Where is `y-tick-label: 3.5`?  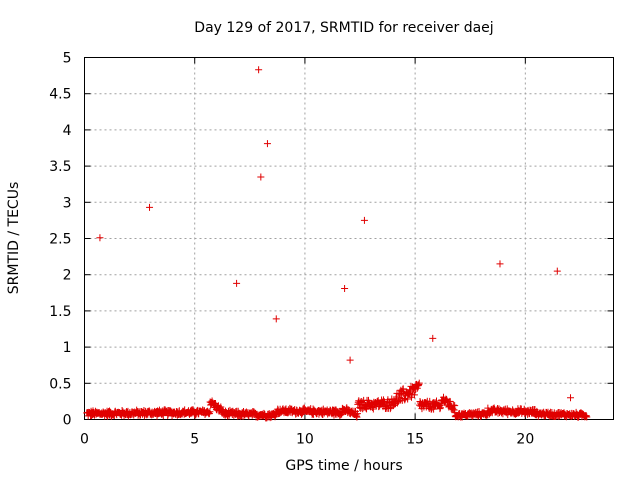 y-tick-label: 3.5 is located at coordinates (60, 167).